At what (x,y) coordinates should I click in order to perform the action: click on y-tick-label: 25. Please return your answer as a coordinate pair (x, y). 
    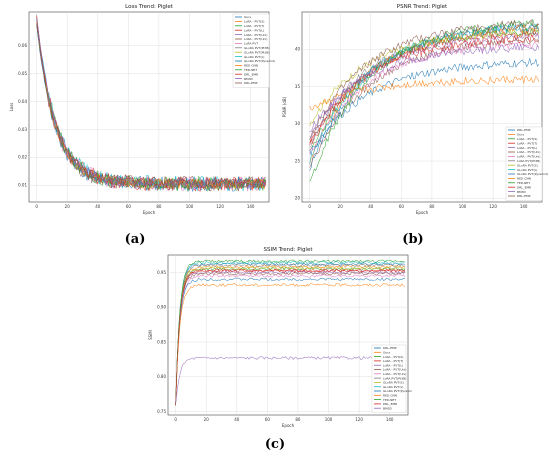
    Looking at the image, I should click on (298, 160).